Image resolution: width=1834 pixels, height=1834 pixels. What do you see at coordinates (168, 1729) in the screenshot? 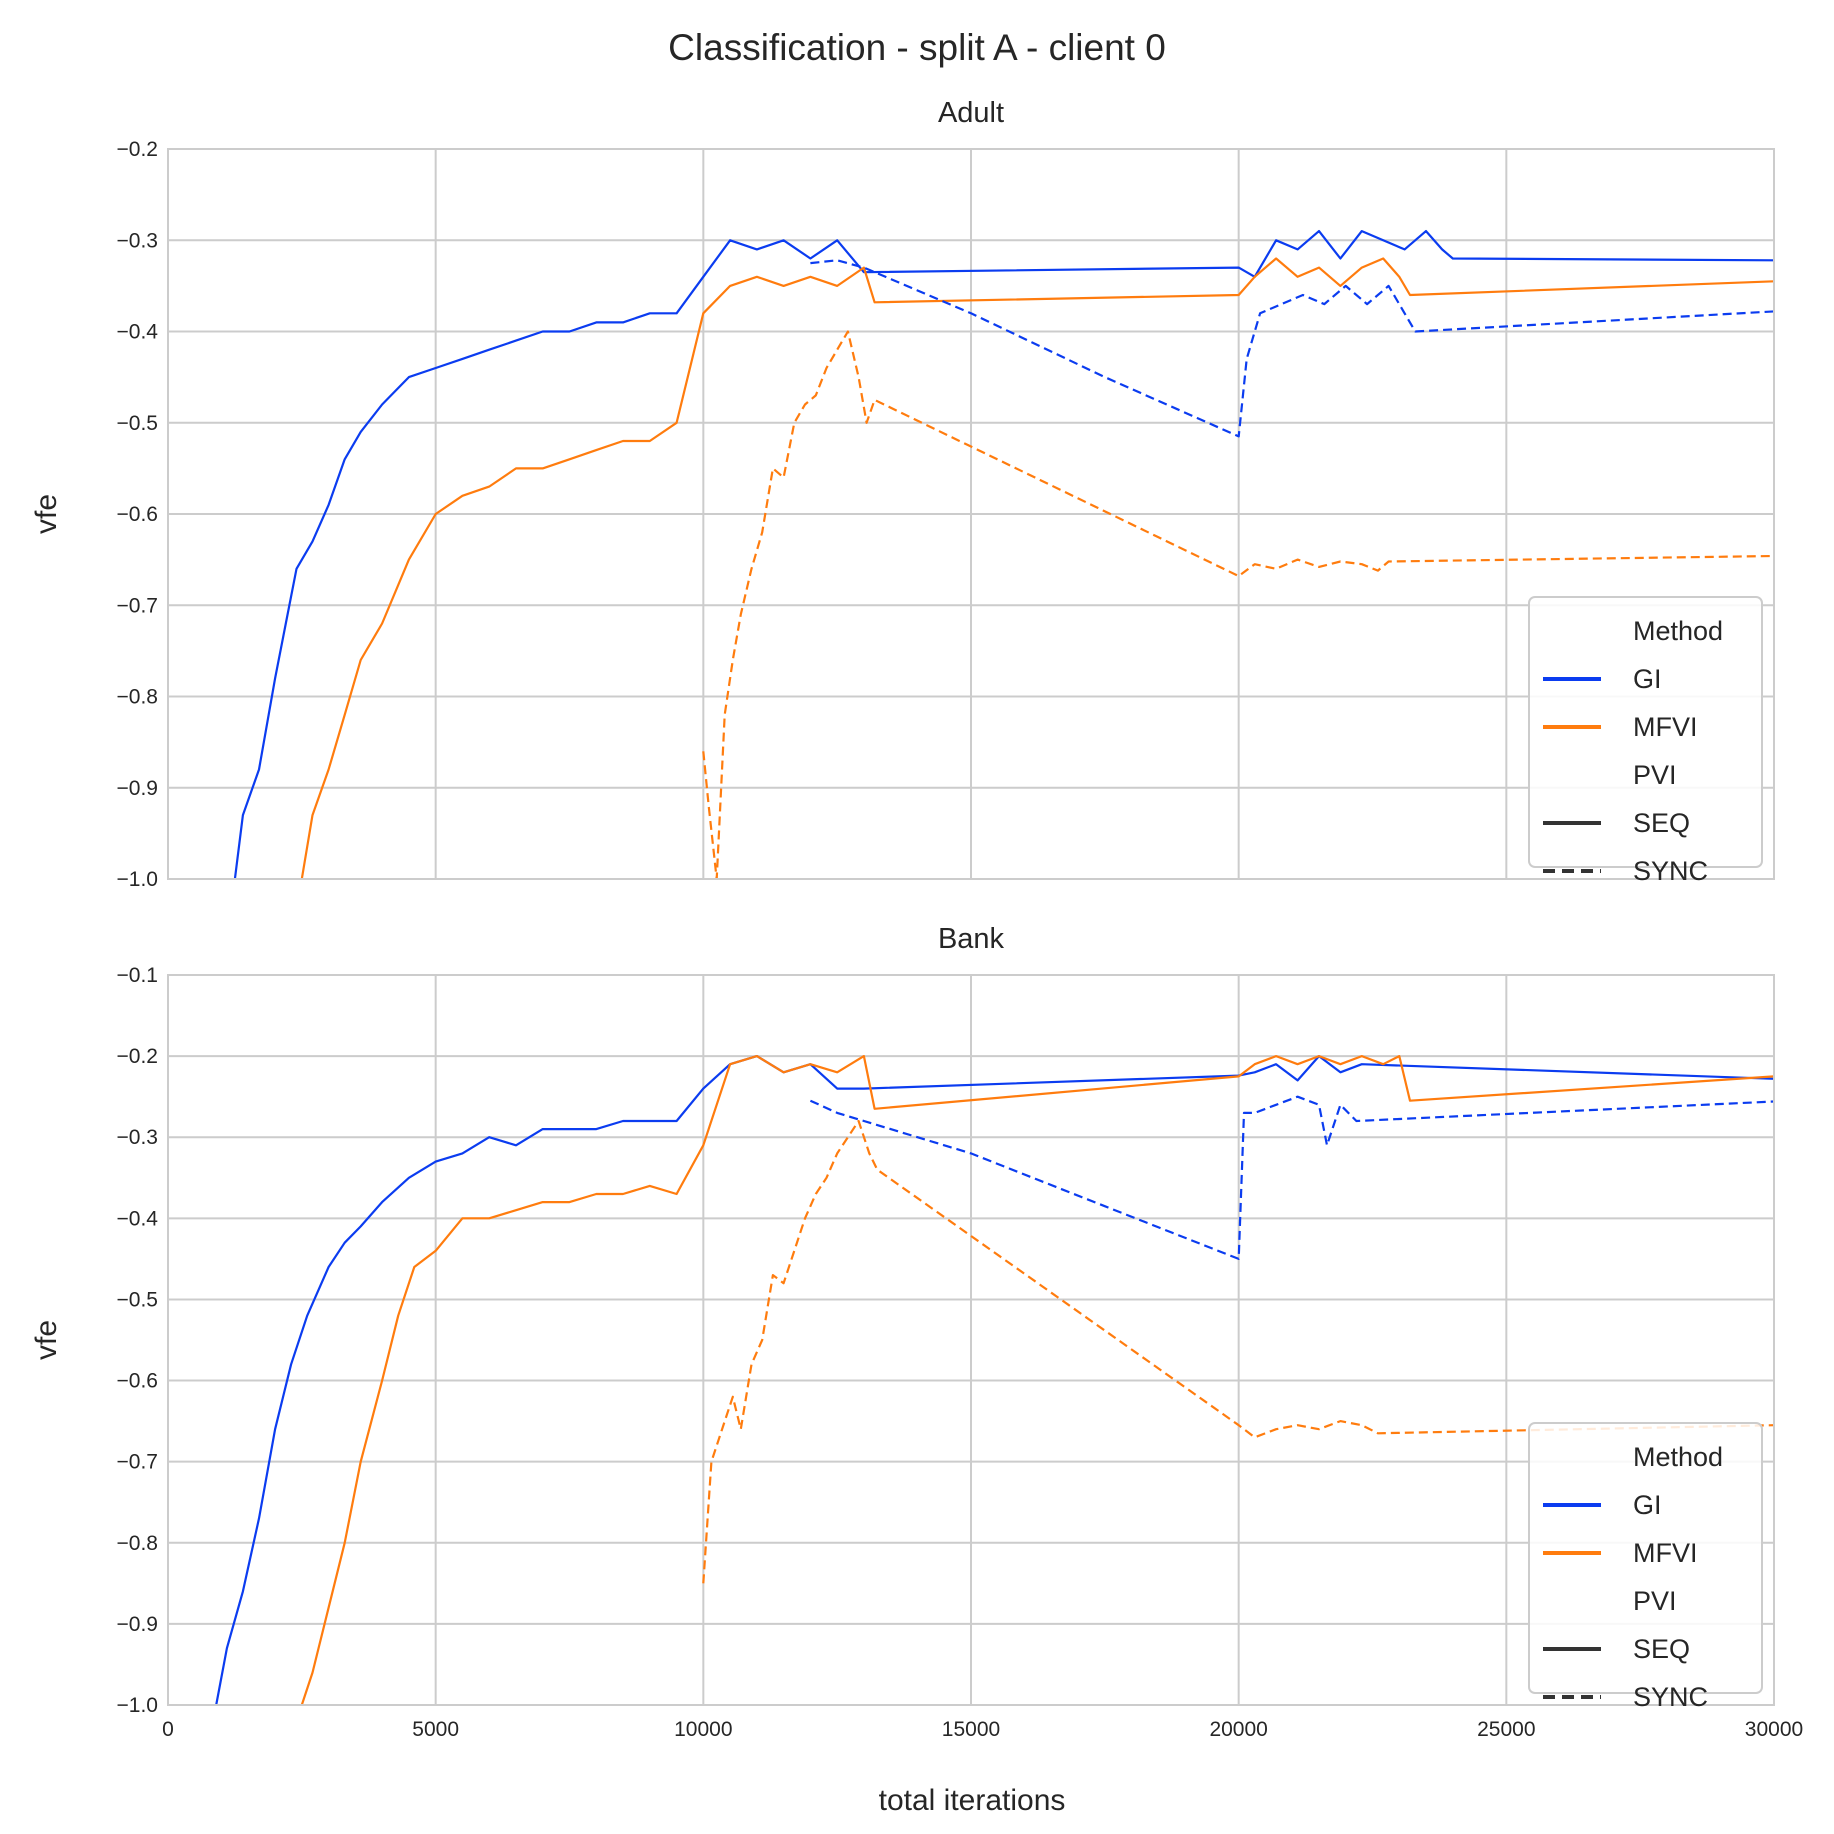
I see `x-tick-label: 0` at bounding box center [168, 1729].